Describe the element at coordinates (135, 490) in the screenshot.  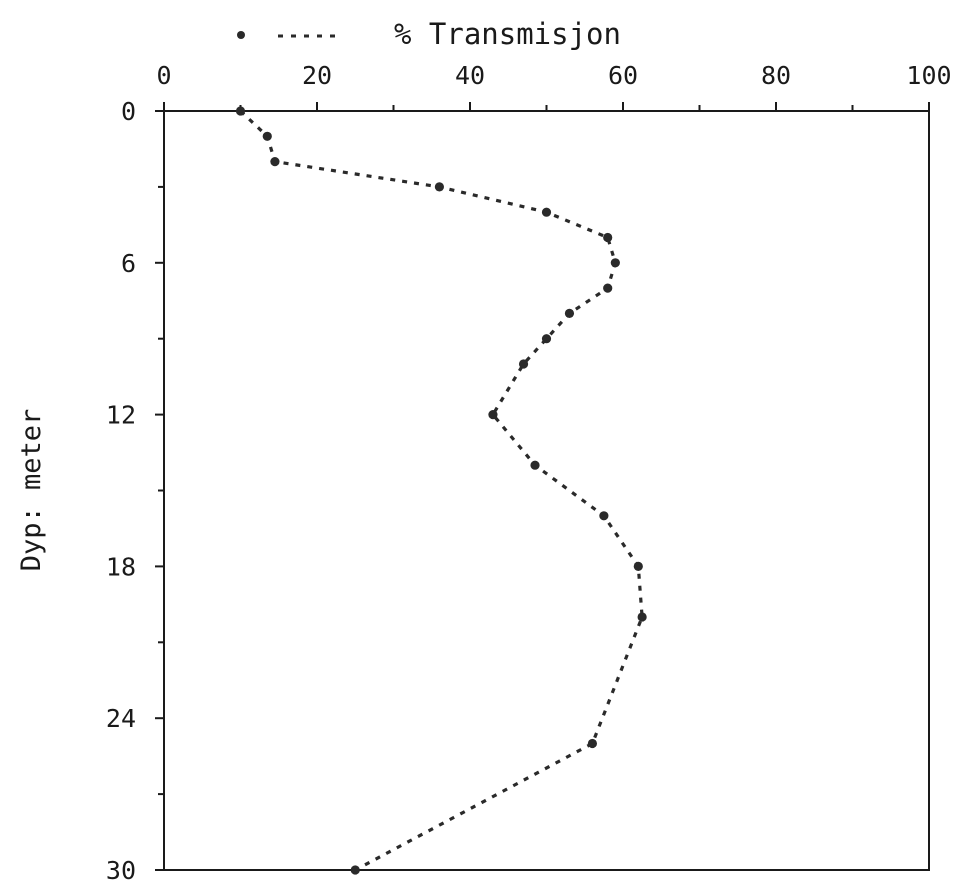
I see `y-axis: 0 6 12 18 24 30` at that location.